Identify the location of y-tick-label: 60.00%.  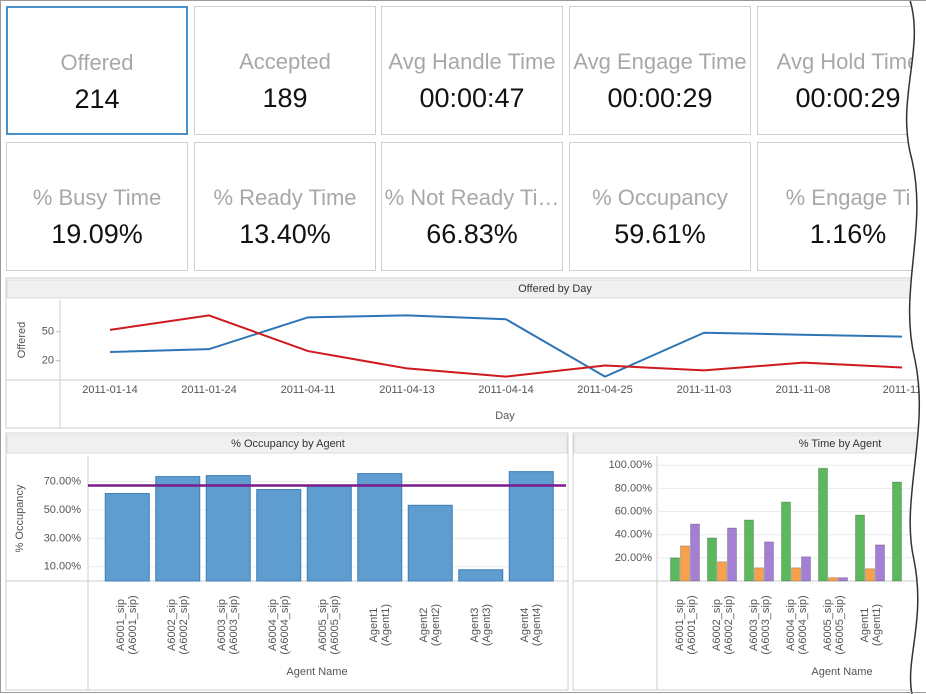
(634, 511).